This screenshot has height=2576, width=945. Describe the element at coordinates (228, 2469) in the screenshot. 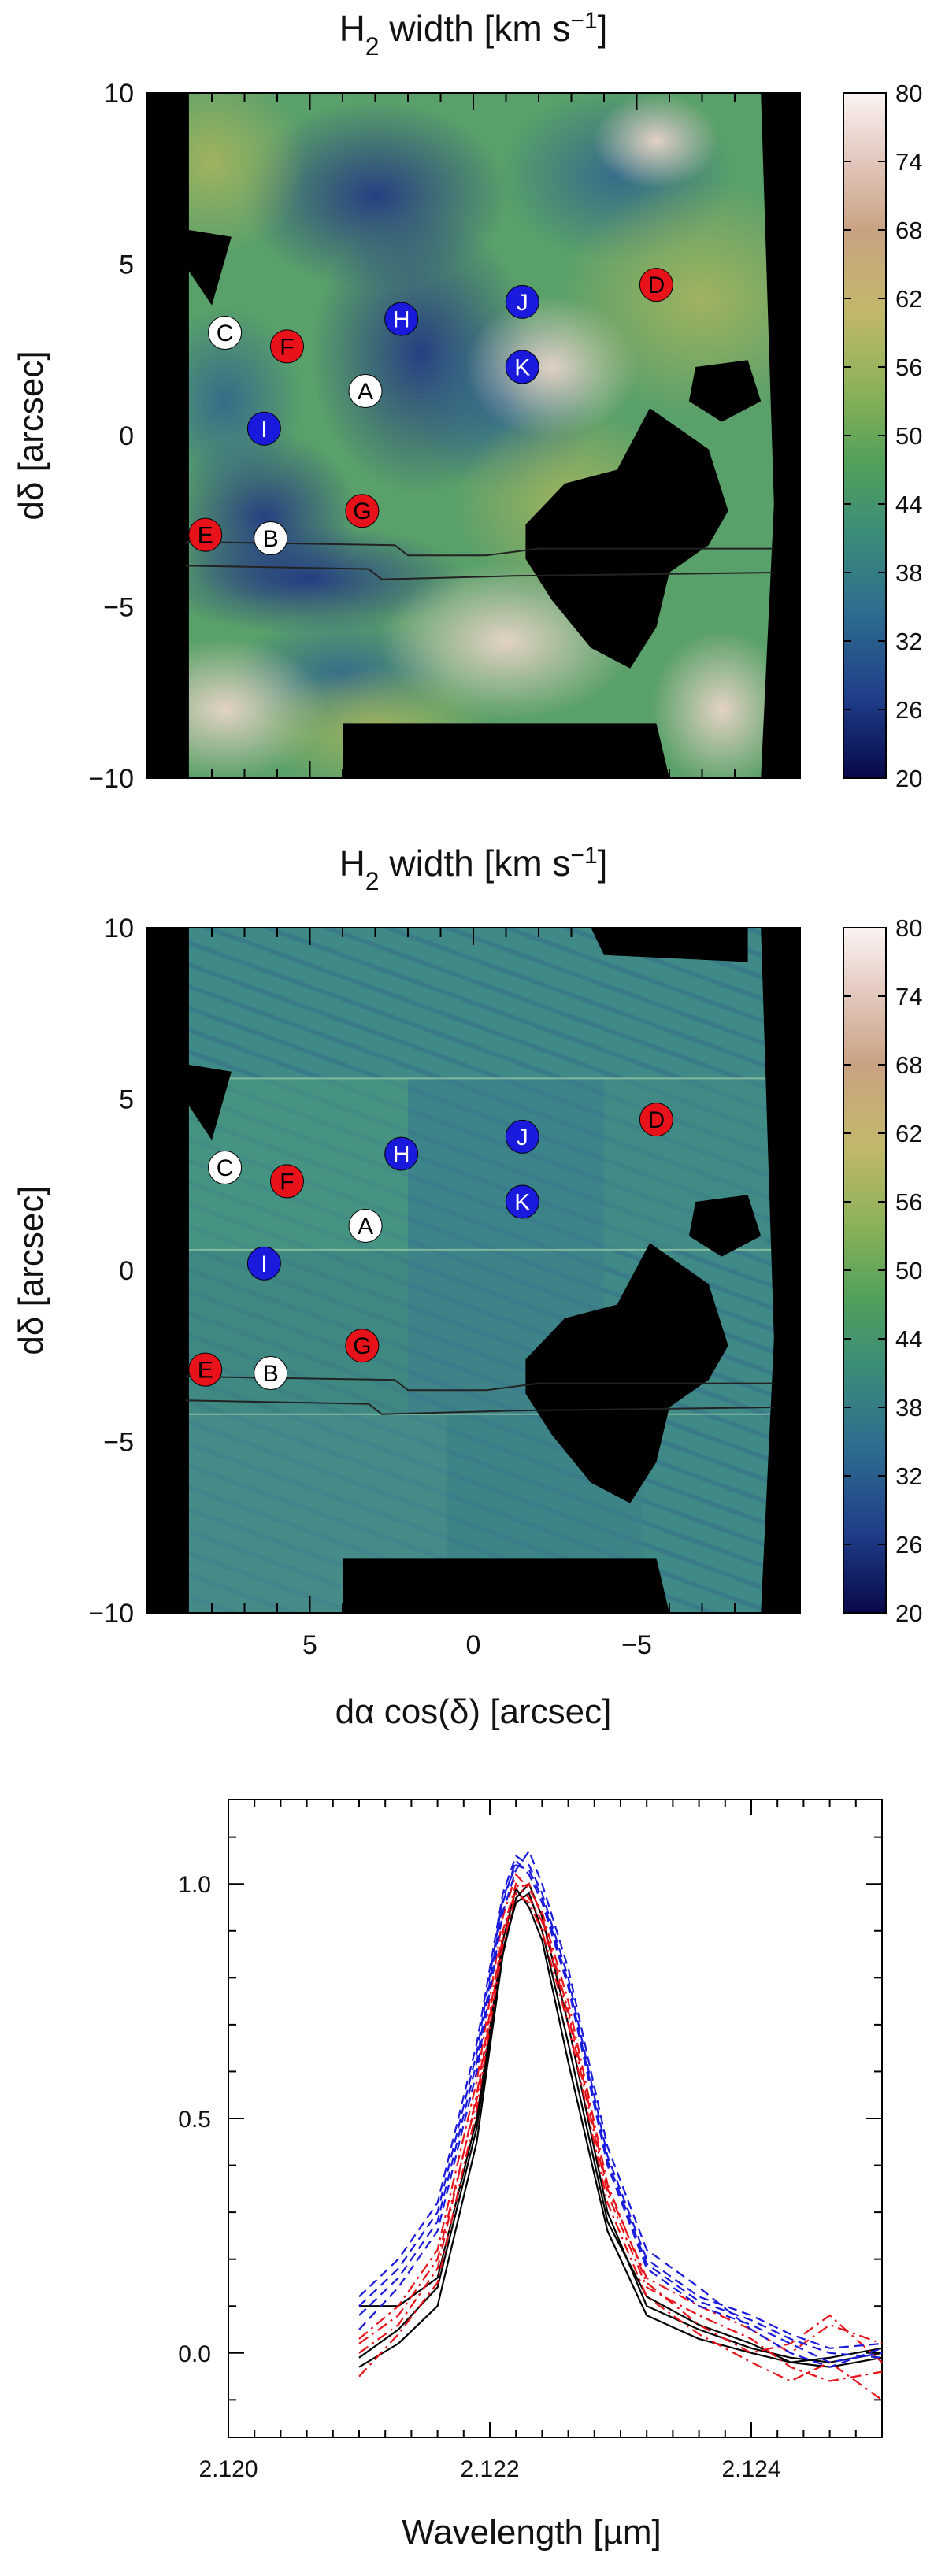

I see `x-tick-label: 2.120` at that location.